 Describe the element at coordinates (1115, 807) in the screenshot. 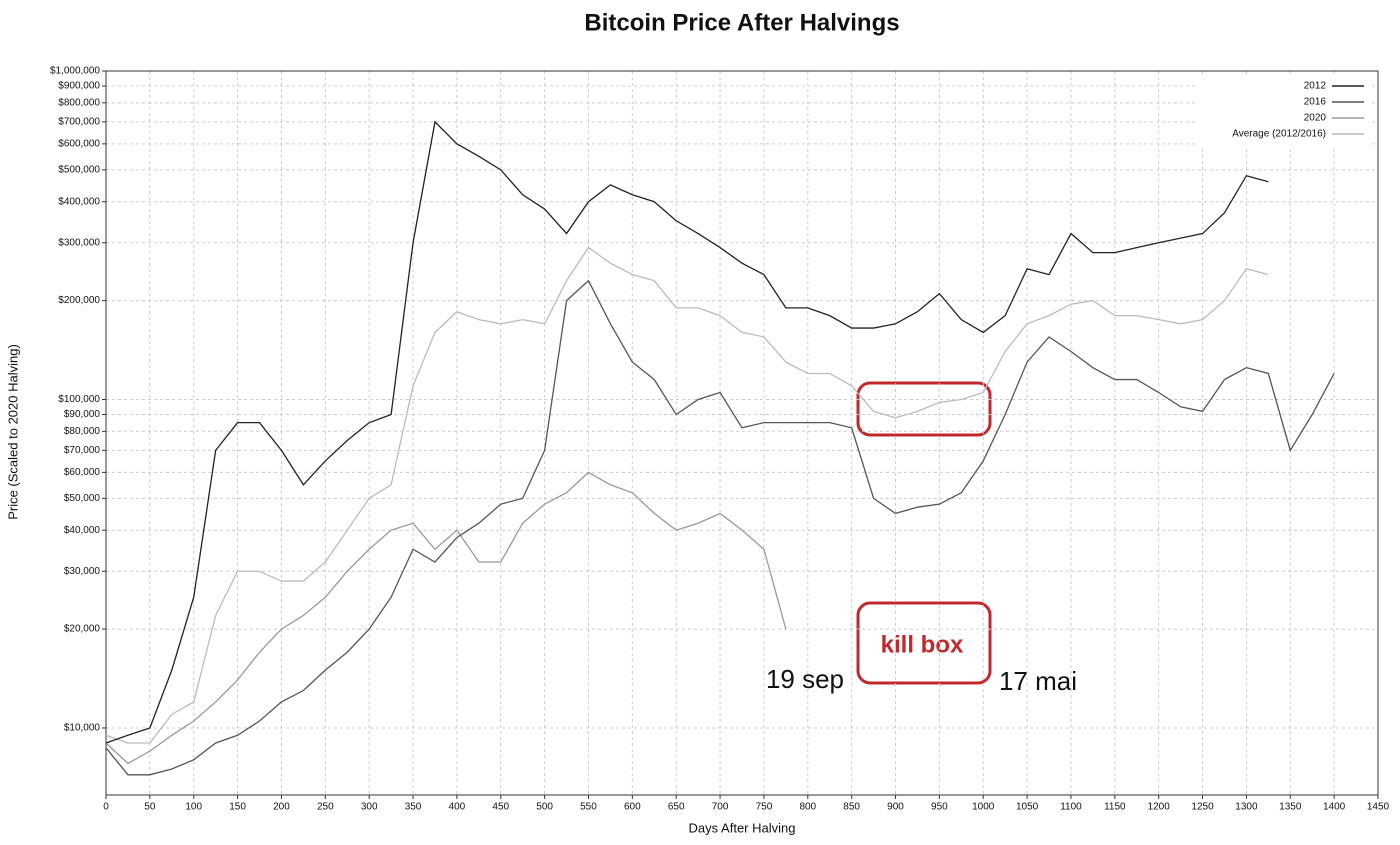

I see `x-tick-label: 1150` at that location.